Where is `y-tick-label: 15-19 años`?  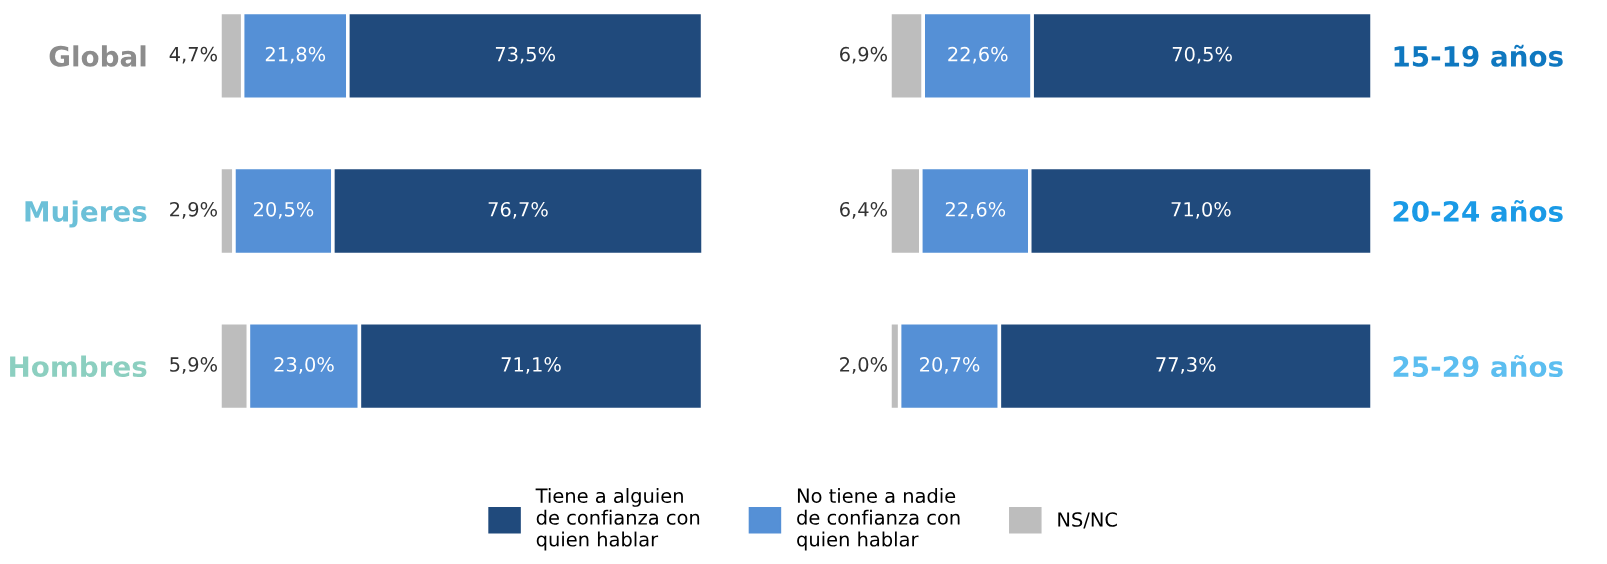
y-tick-label: 15-19 años is located at coordinates (1478, 55).